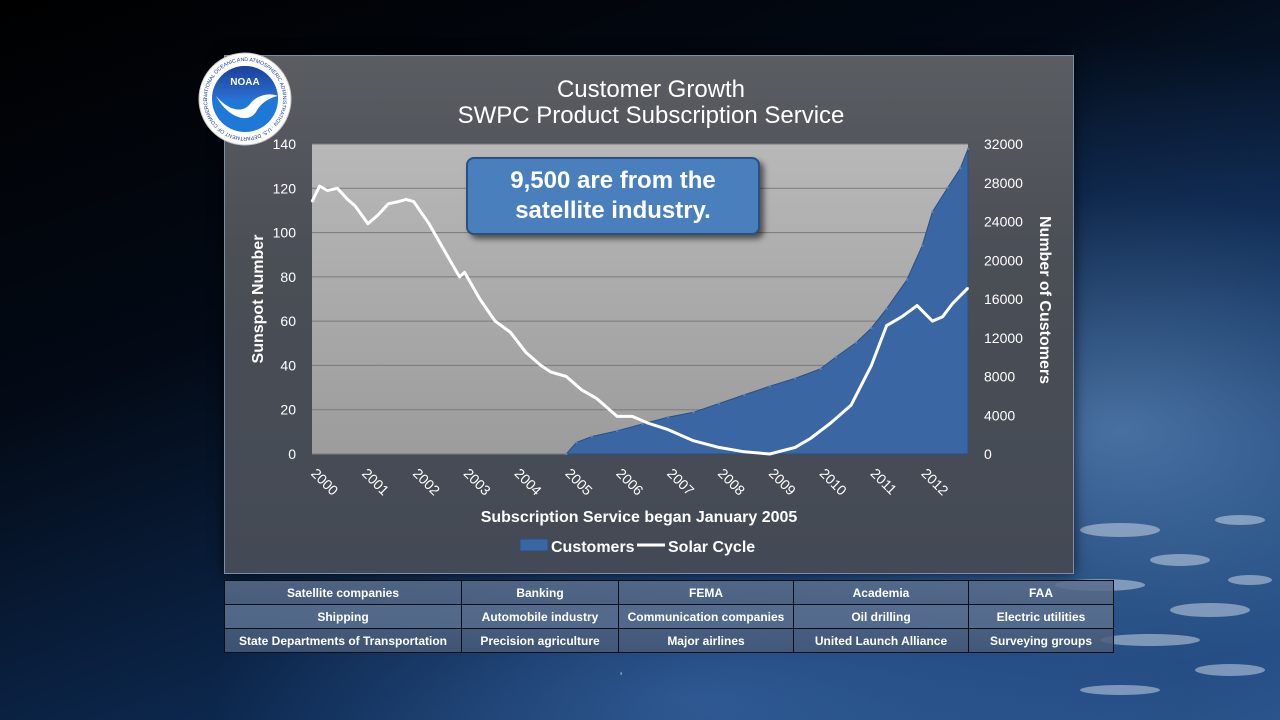 This screenshot has height=720, width=1280. I want to click on x-axis-title: Subscription Service began January 2005, so click(639, 517).